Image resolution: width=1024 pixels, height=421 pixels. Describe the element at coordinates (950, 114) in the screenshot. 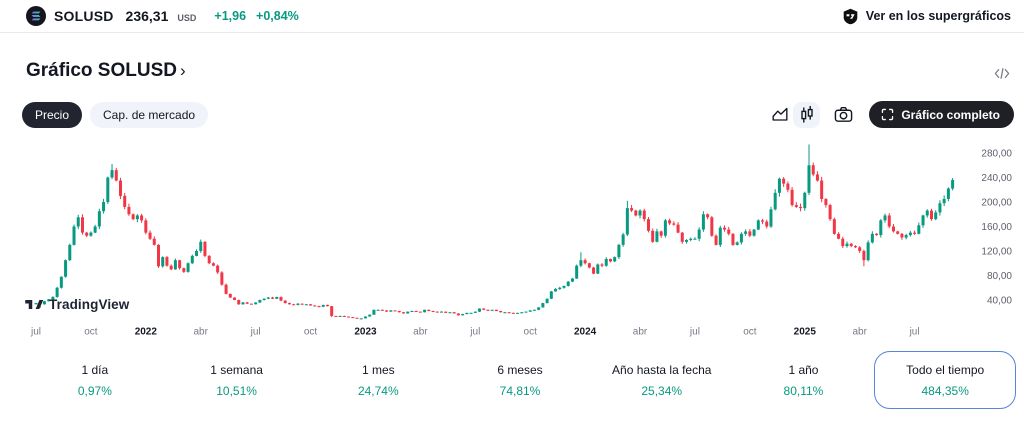

I see `full-chart-label: Gráfico completo` at that location.